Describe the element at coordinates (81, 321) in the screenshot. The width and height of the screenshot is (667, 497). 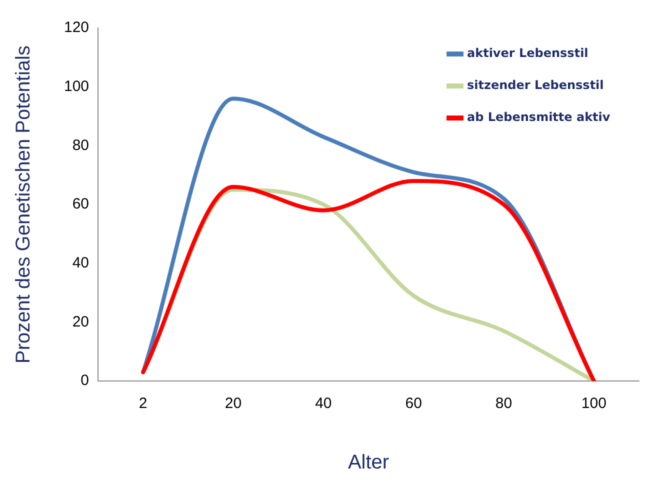
I see `y-tick-label: 20` at that location.